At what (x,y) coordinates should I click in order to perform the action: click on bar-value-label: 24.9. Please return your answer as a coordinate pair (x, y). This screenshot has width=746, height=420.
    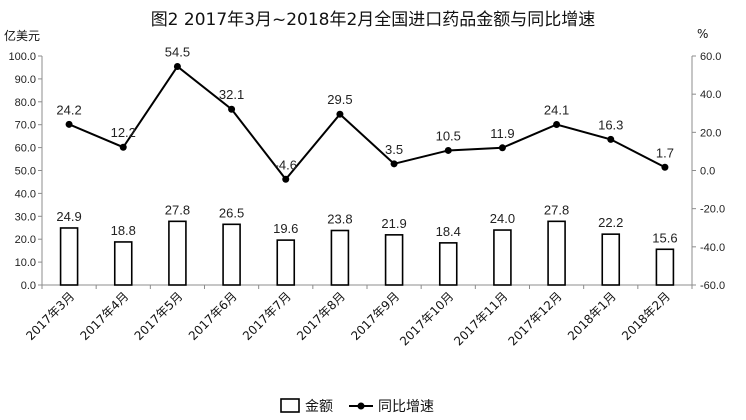
    Looking at the image, I should click on (68, 216).